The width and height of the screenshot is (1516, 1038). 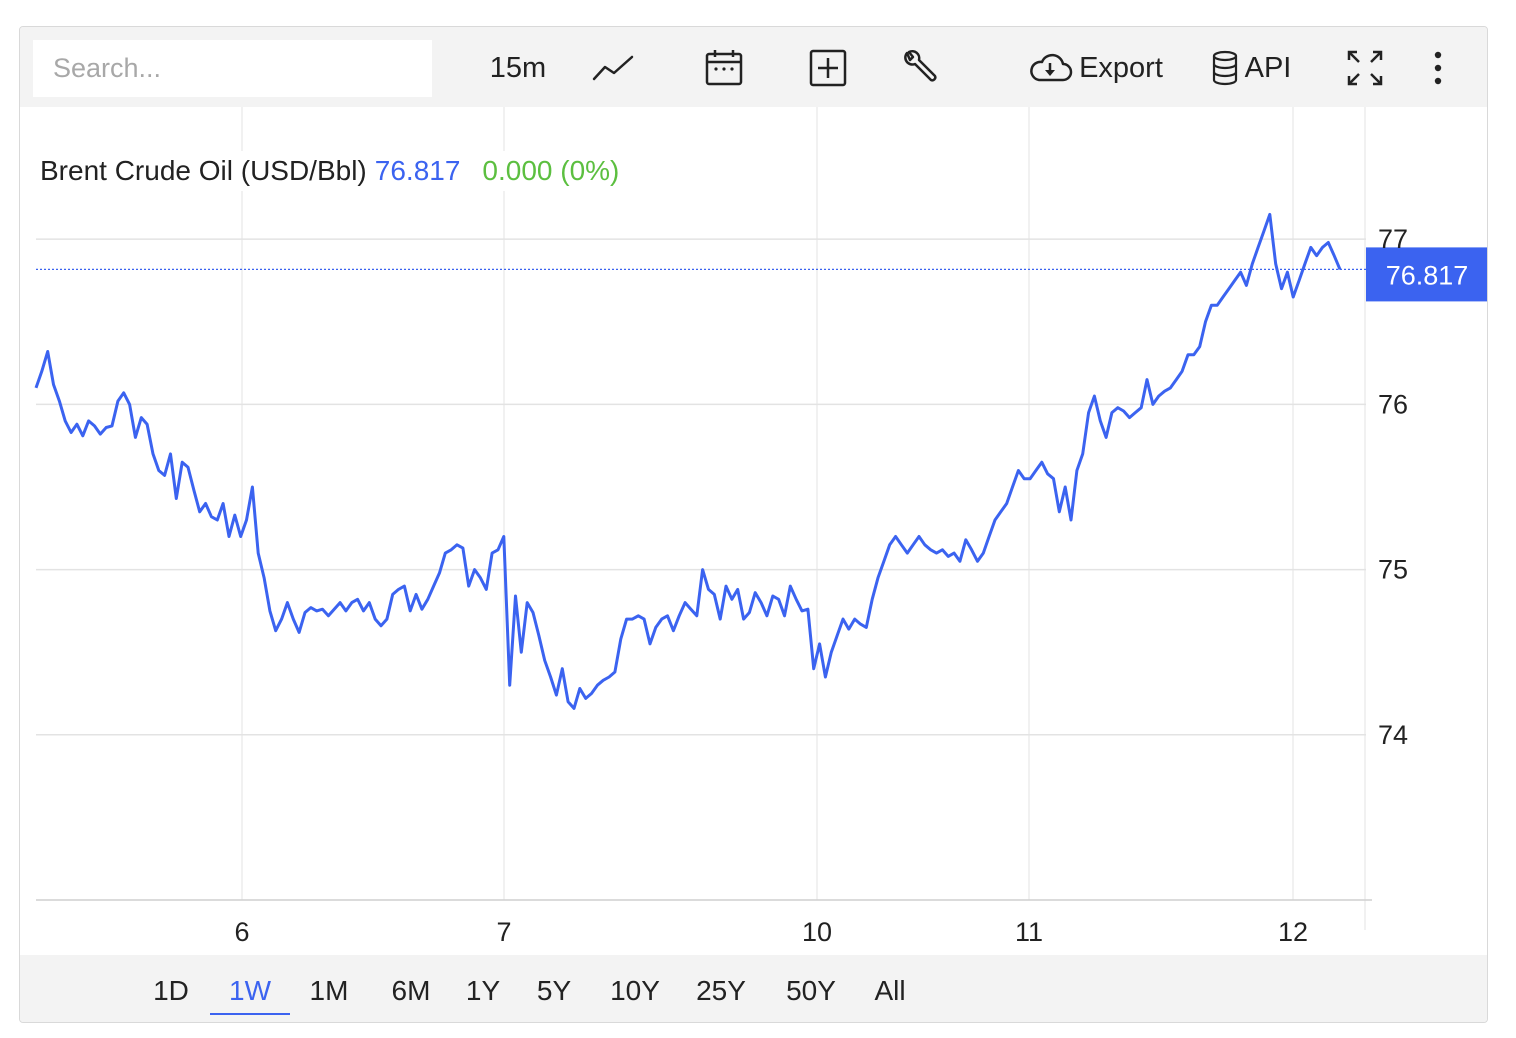 I want to click on more-vertical-icon, so click(x=1438, y=68).